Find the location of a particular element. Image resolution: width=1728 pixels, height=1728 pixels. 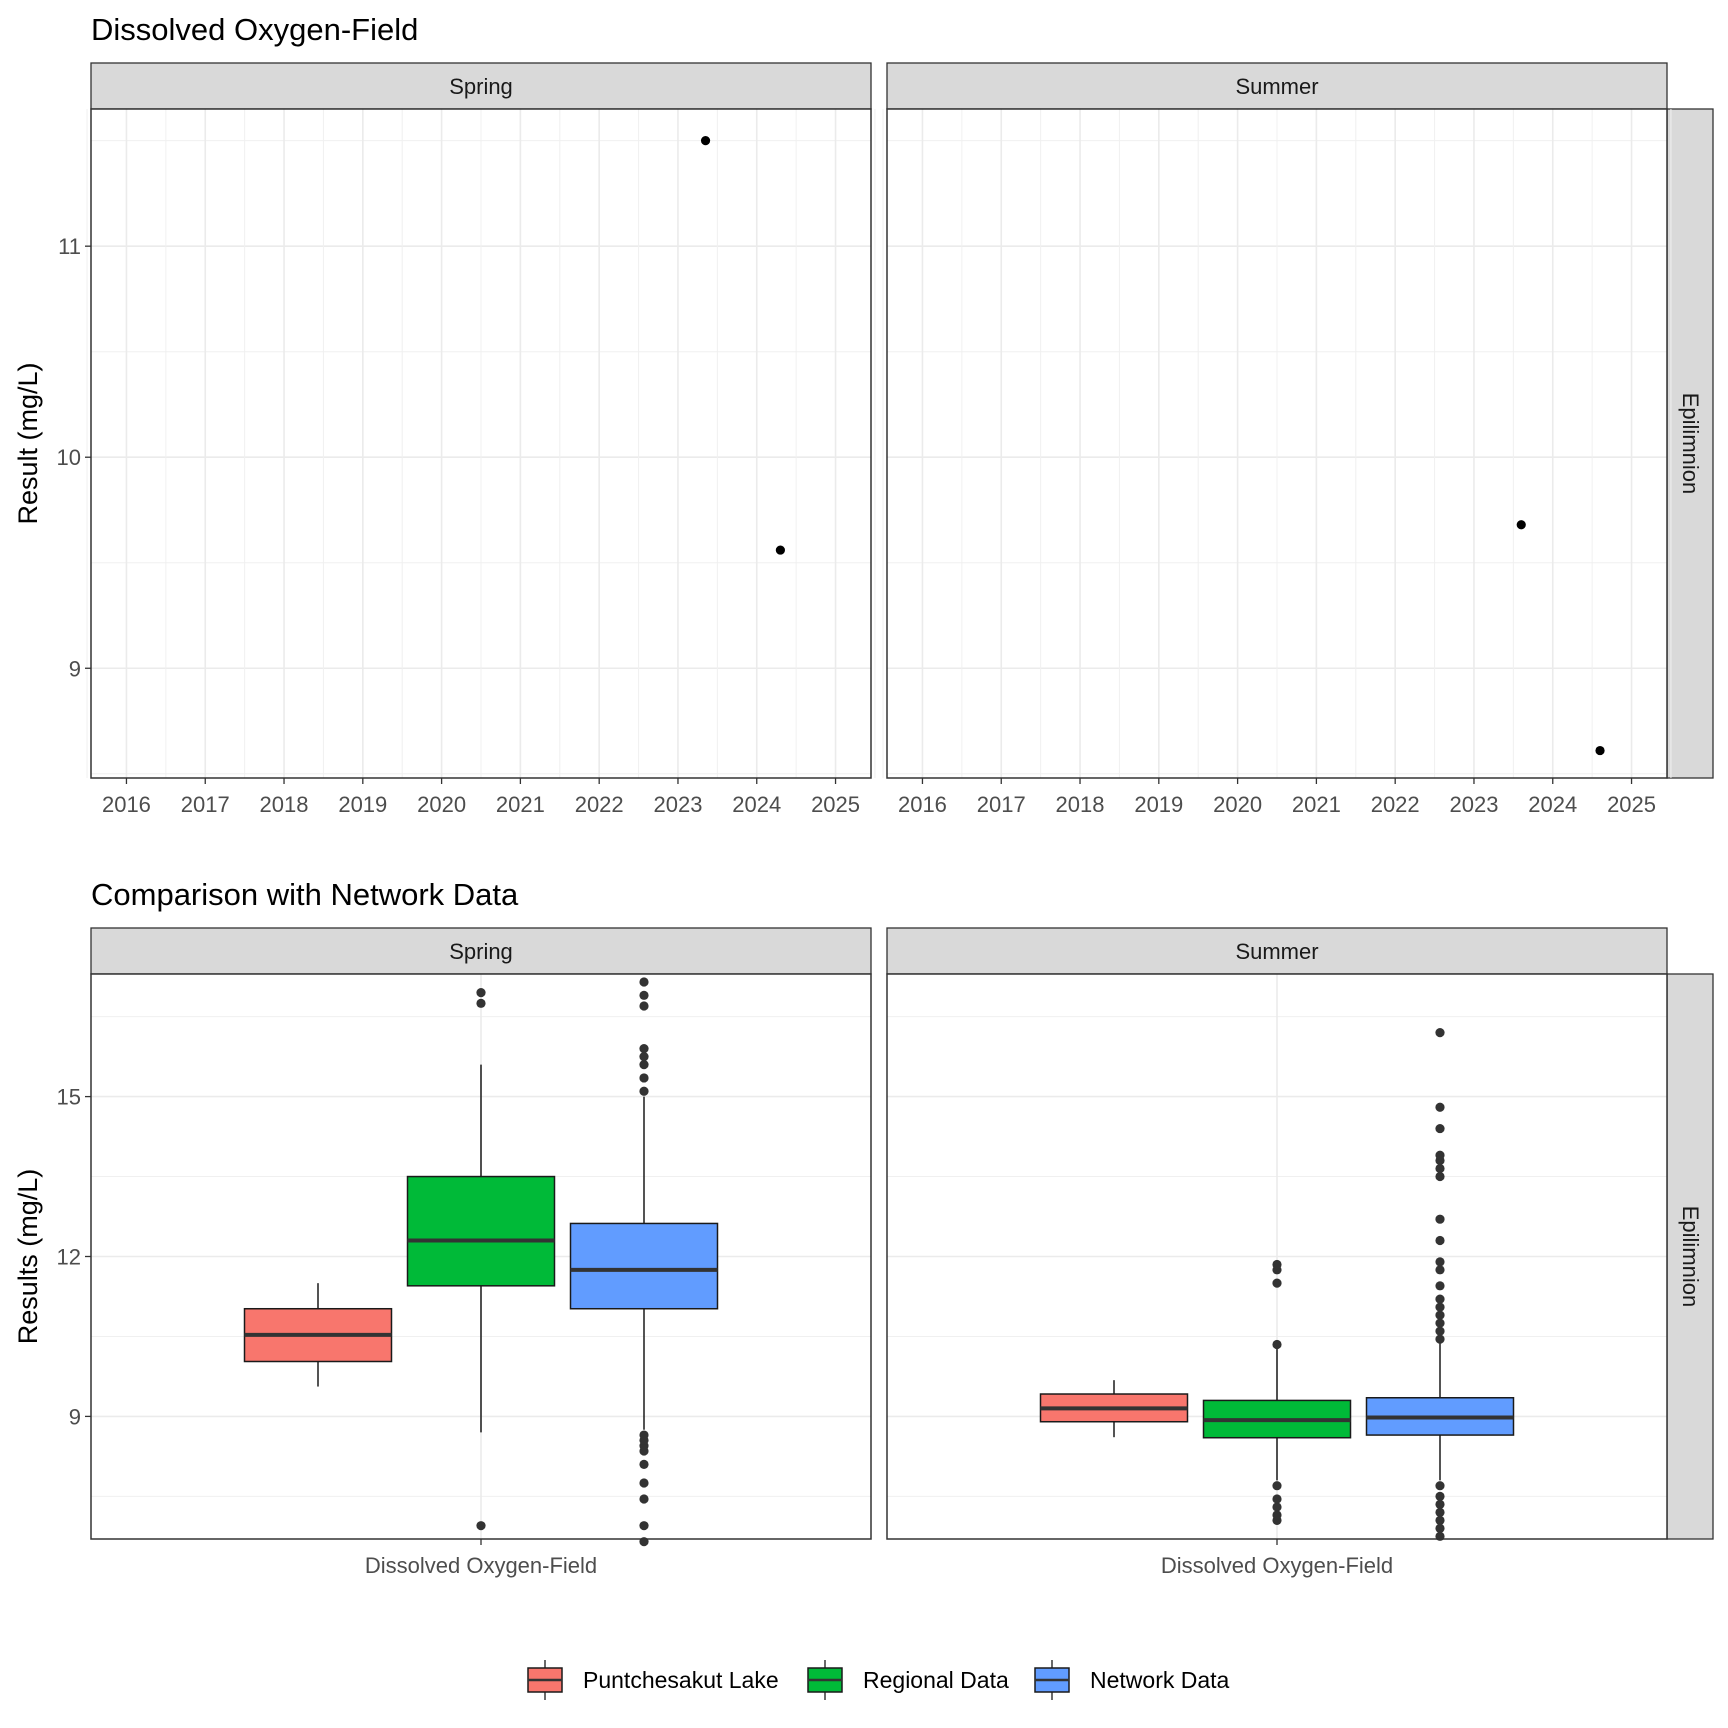

legend-label: Network Data is located at coordinates (1160, 1680).